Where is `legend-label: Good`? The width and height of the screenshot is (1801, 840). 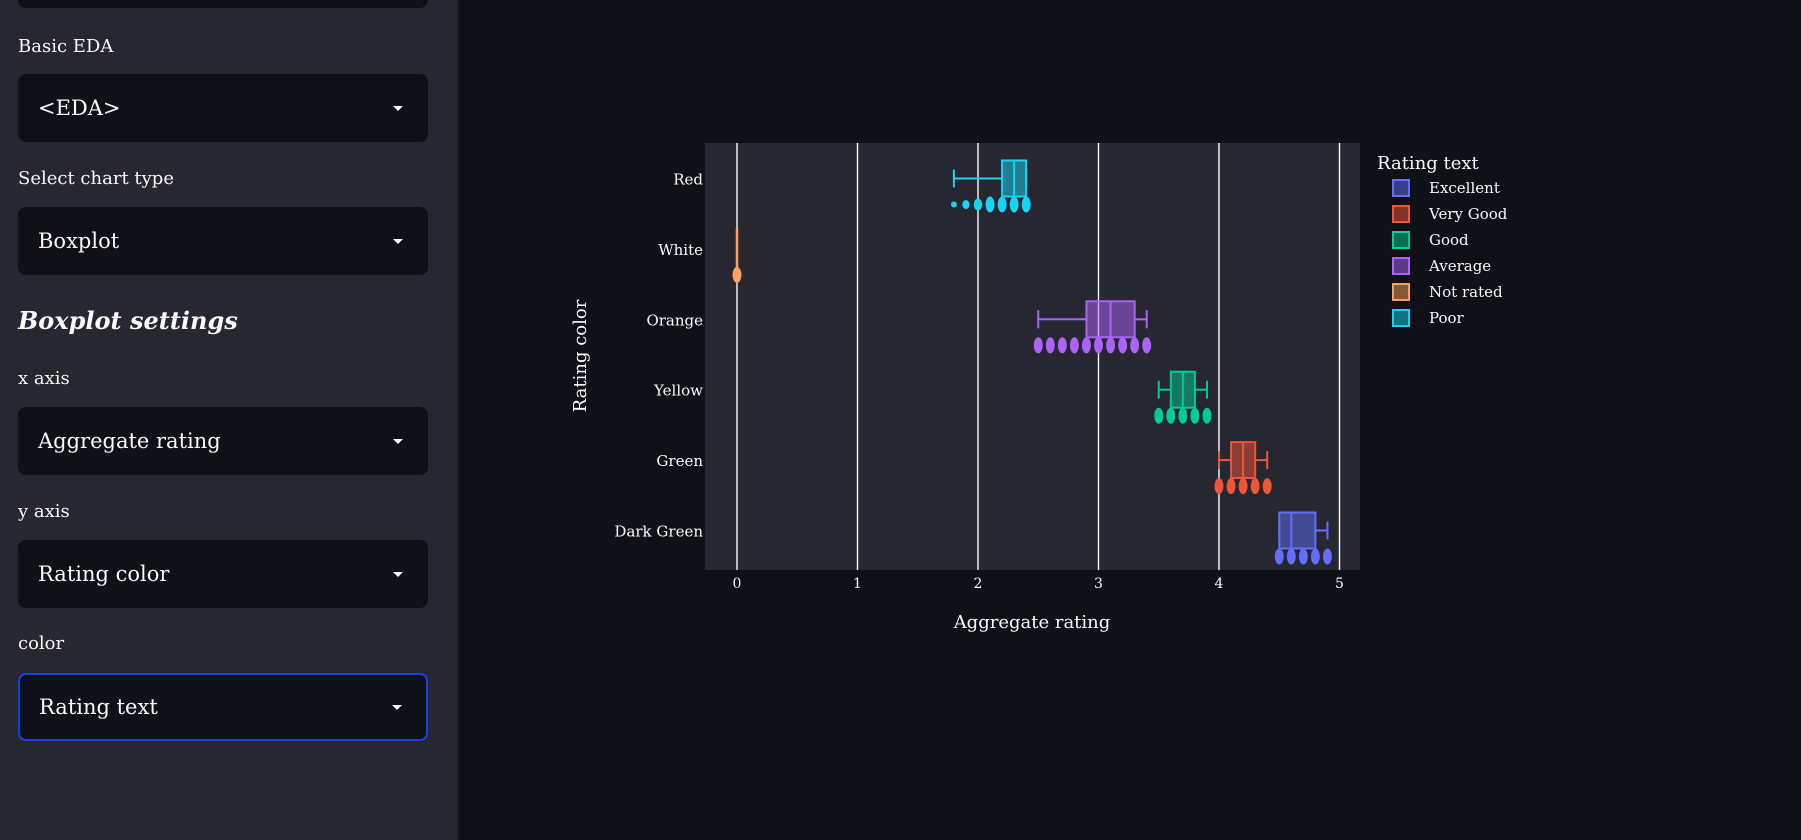
legend-label: Good is located at coordinates (1449, 240).